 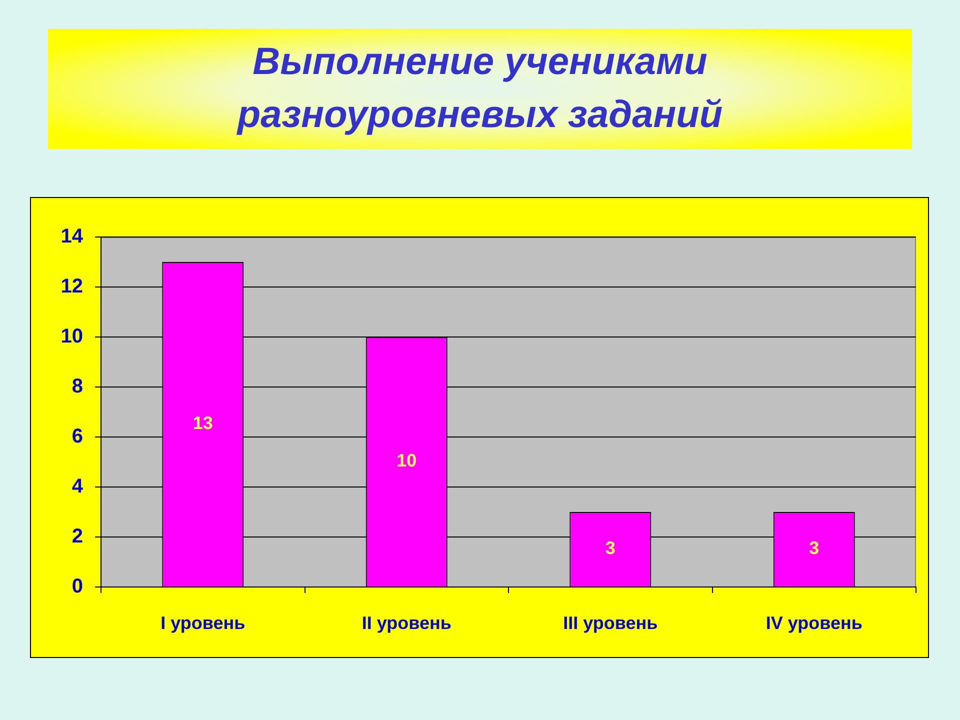 What do you see at coordinates (610, 622) in the screenshot?
I see `x-tick-label: III уровень` at bounding box center [610, 622].